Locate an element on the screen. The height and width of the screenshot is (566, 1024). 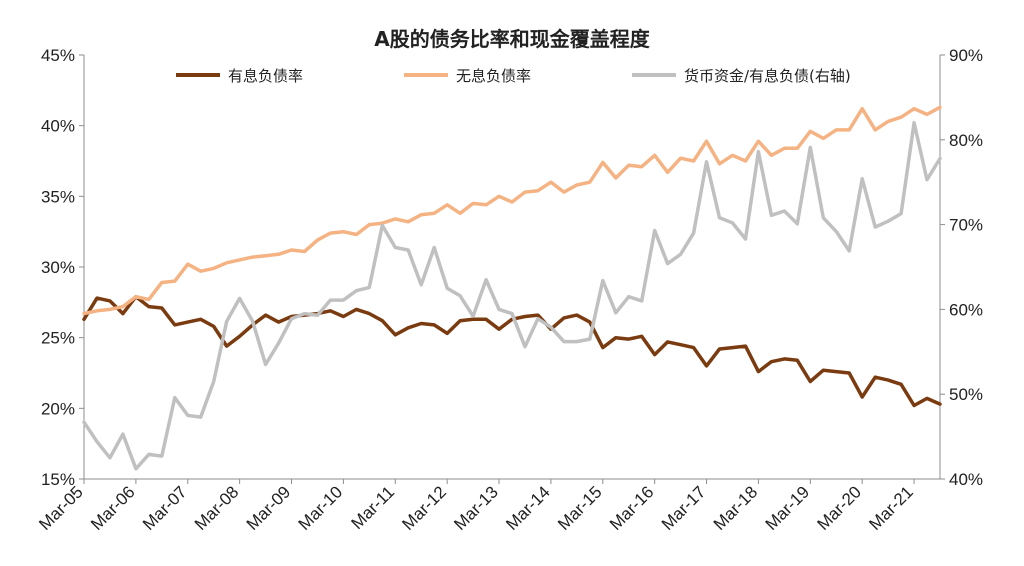
chart-title: A股的债务比率和现金覆盖程度 is located at coordinates (512, 39).